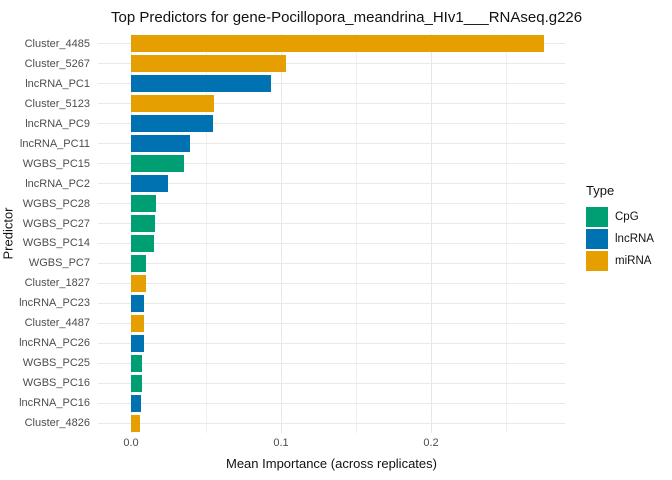 This screenshot has height=480, width=672. What do you see at coordinates (149, 184) in the screenshot?
I see `bar-lncRNA_PC2` at bounding box center [149, 184].